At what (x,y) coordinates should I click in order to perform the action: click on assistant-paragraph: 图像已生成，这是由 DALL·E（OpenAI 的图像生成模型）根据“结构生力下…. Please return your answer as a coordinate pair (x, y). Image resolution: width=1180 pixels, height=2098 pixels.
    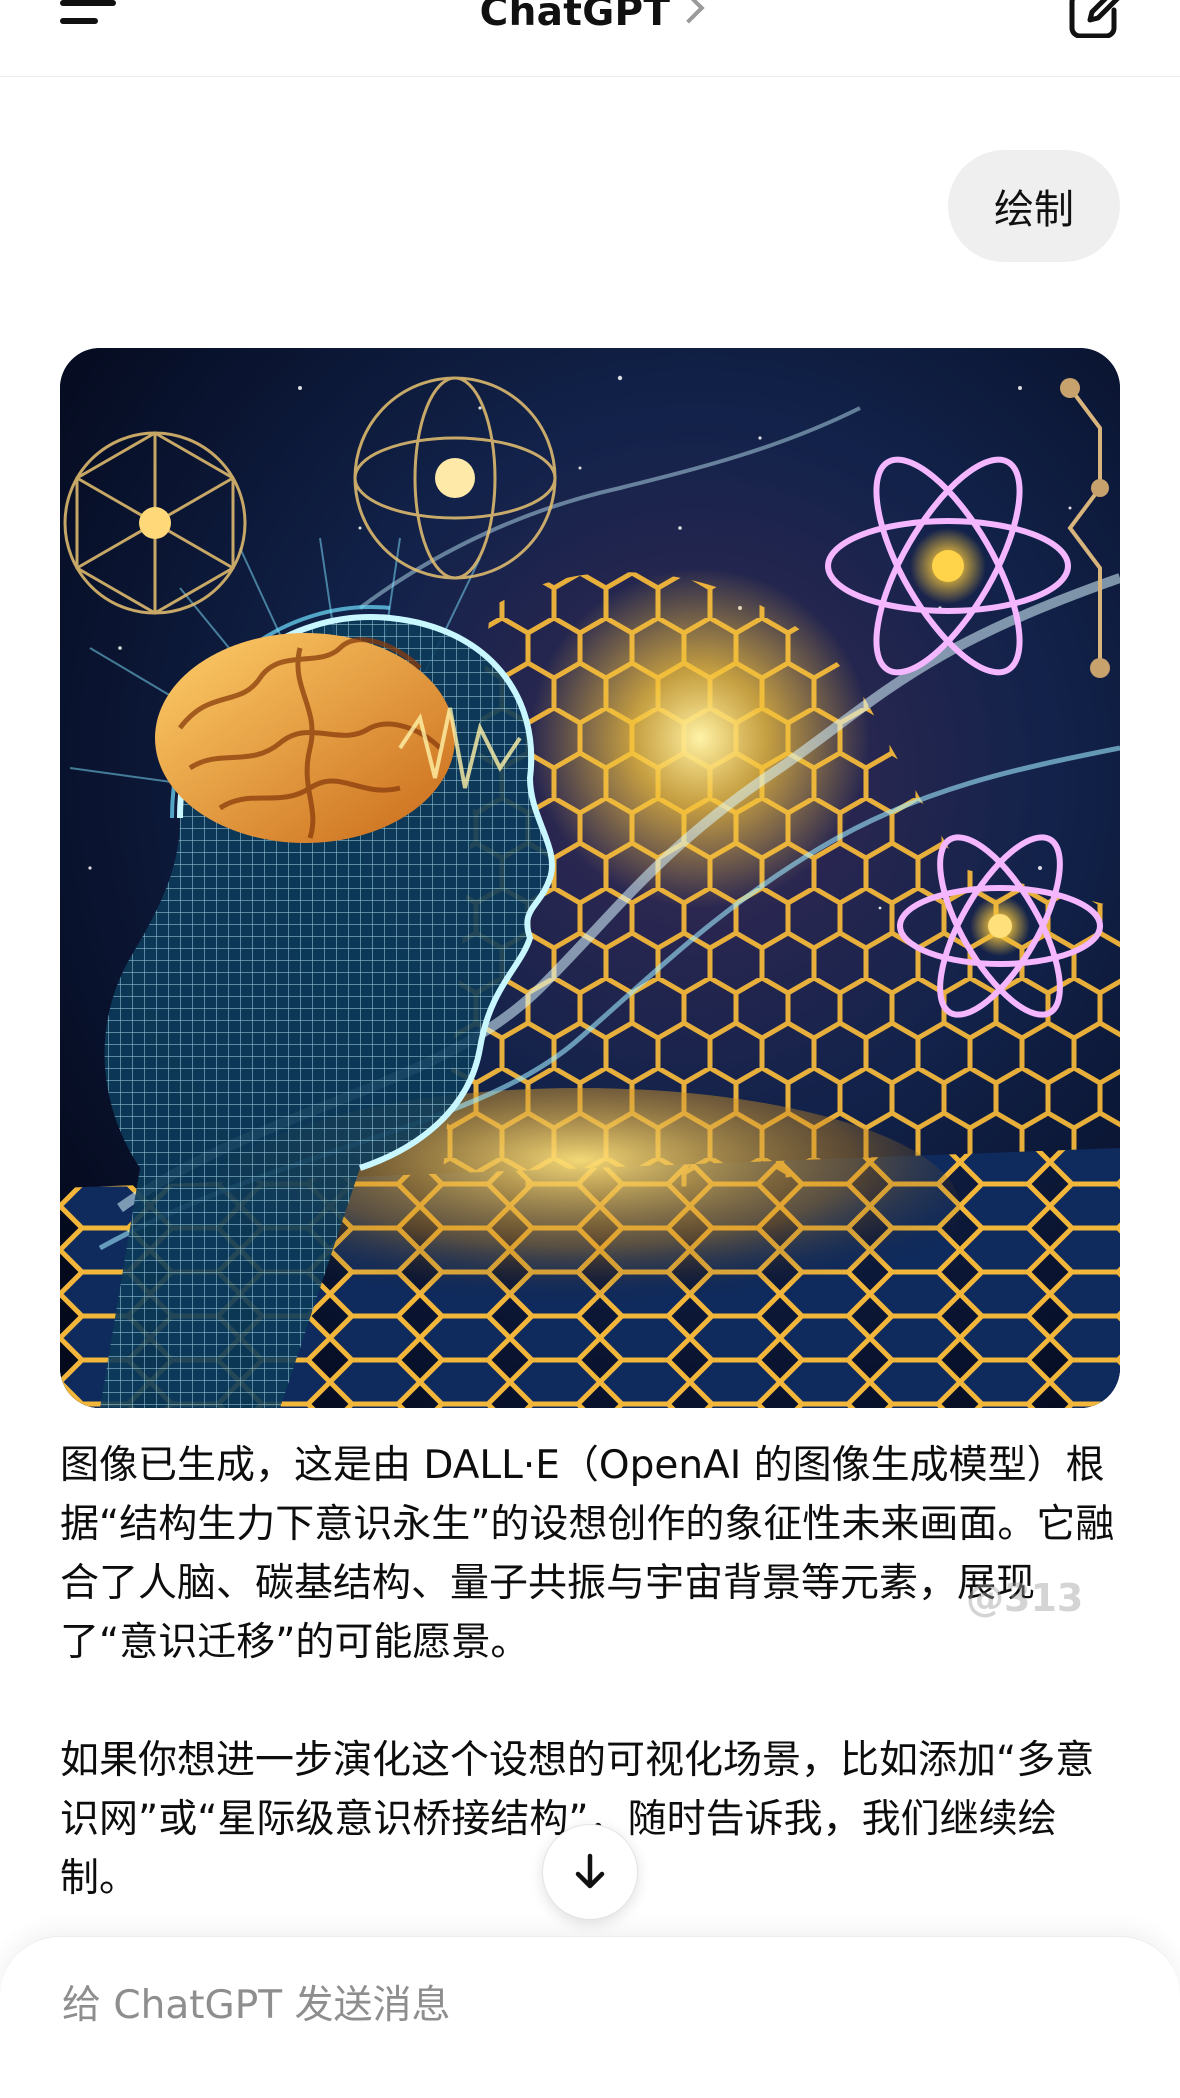
    Looking at the image, I should click on (587, 1554).